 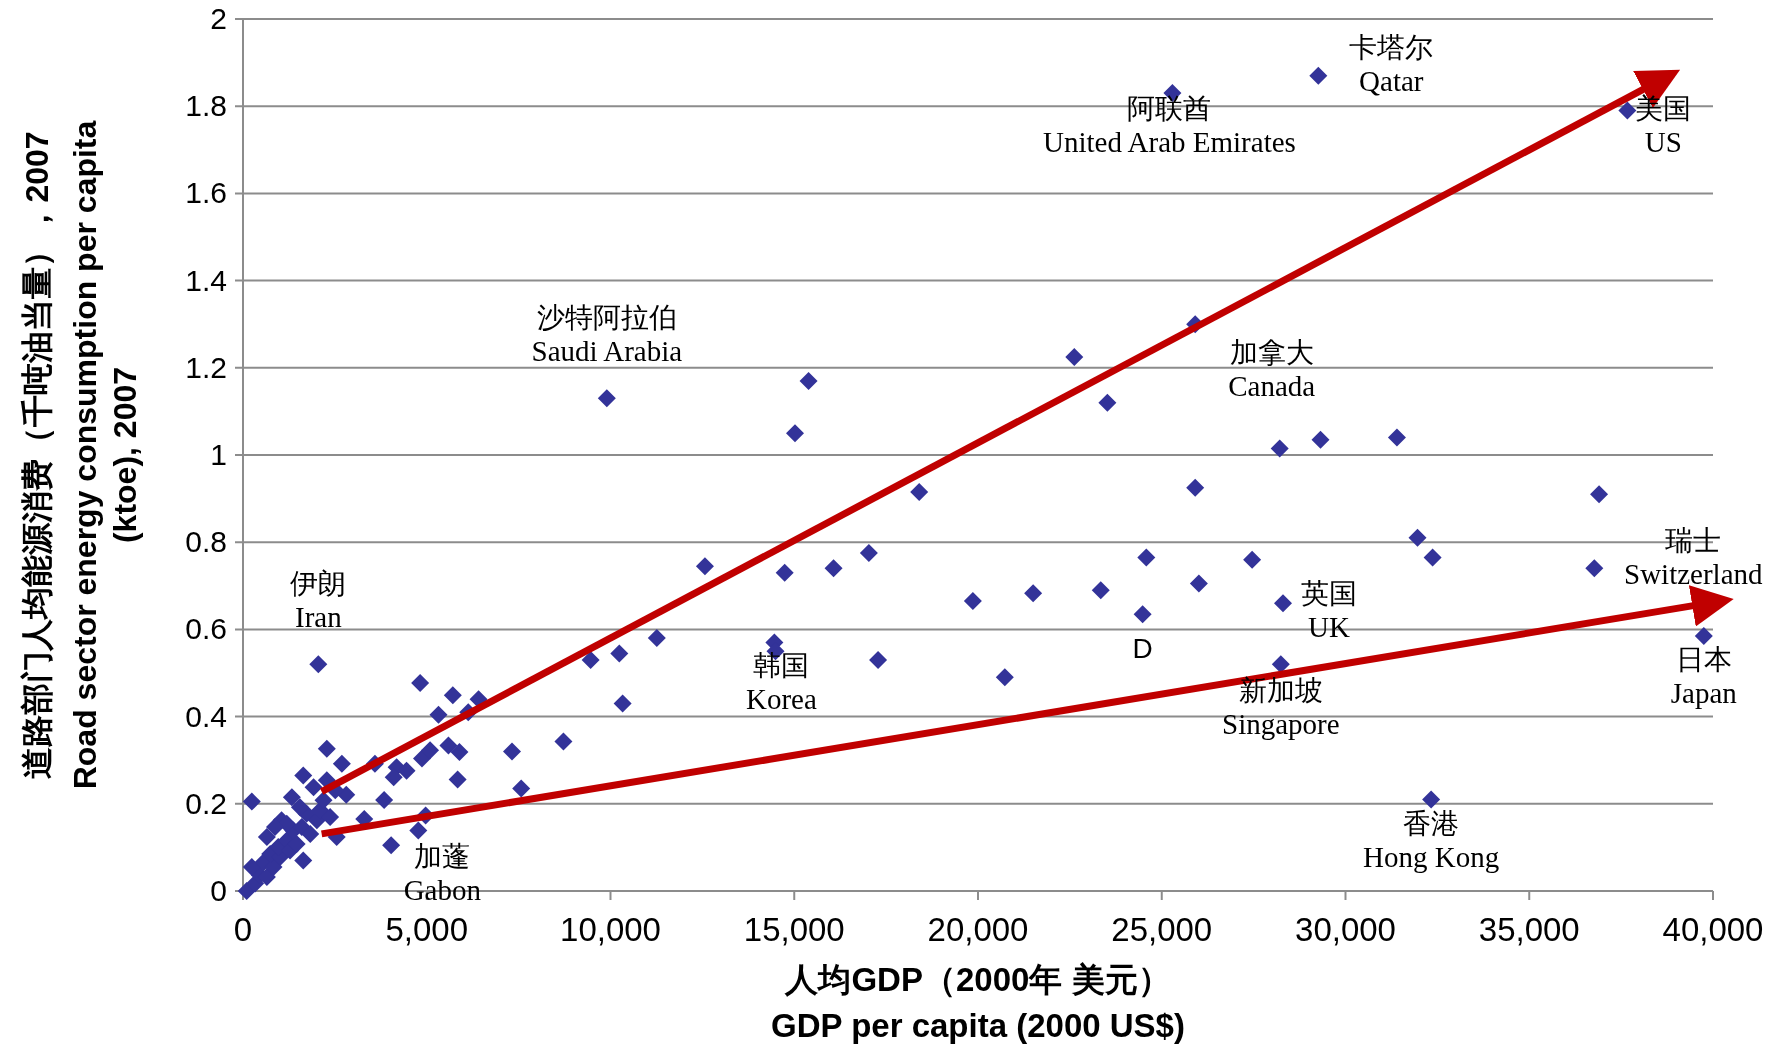 I want to click on y-tick-label: 0.8, so click(x=206, y=542).